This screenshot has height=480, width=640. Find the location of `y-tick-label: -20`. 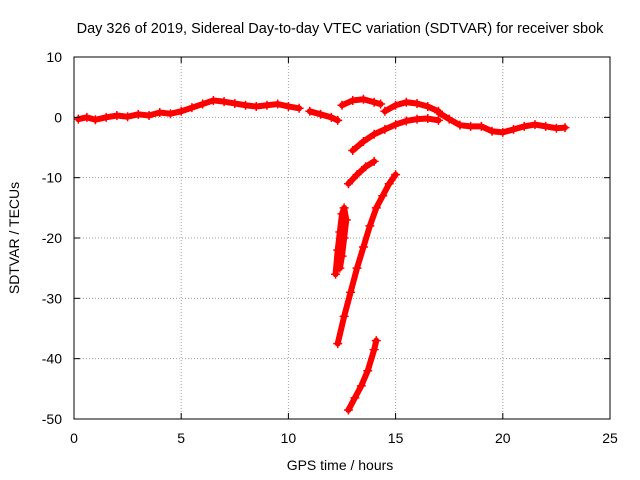

y-tick-label: -20 is located at coordinates (52, 238).